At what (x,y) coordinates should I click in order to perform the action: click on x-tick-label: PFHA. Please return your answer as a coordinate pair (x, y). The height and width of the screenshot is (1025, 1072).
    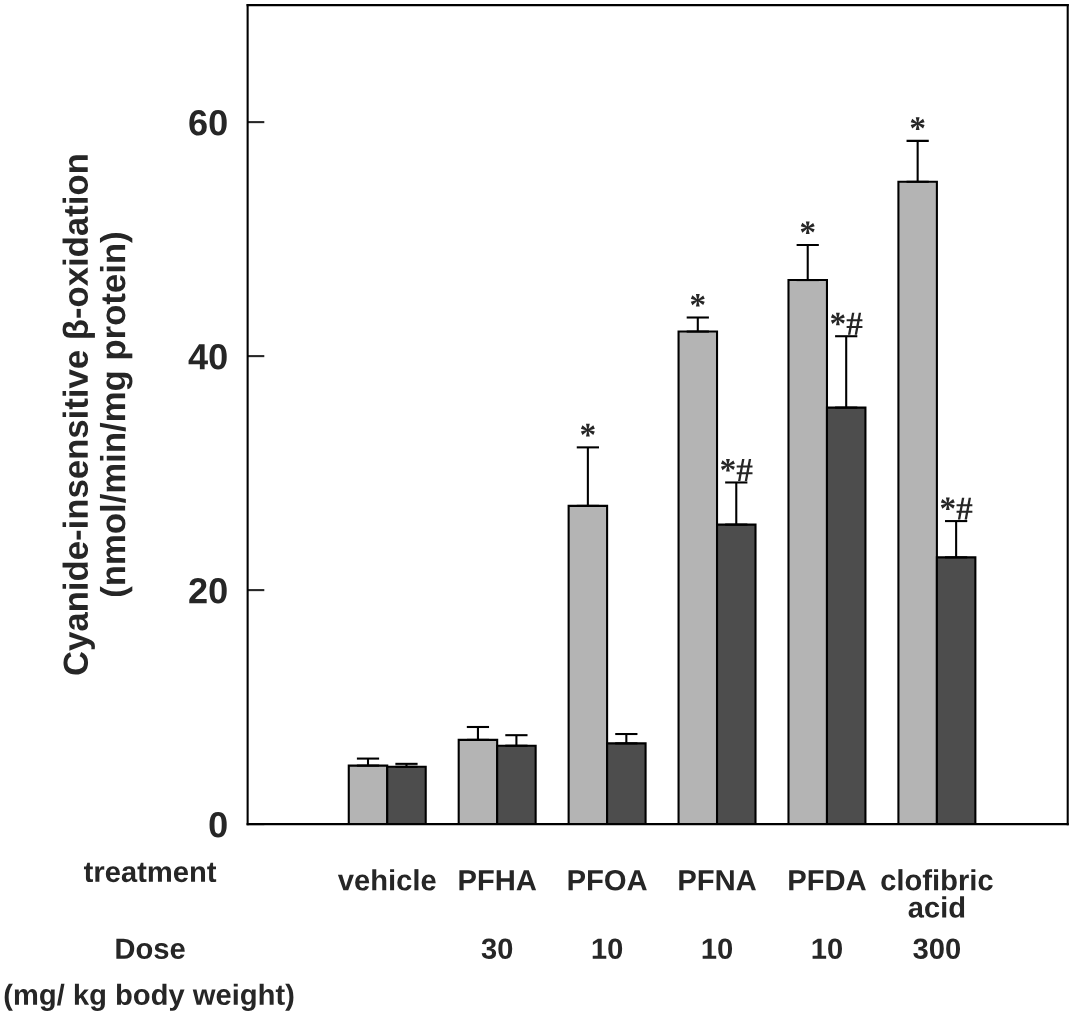
    Looking at the image, I should click on (498, 880).